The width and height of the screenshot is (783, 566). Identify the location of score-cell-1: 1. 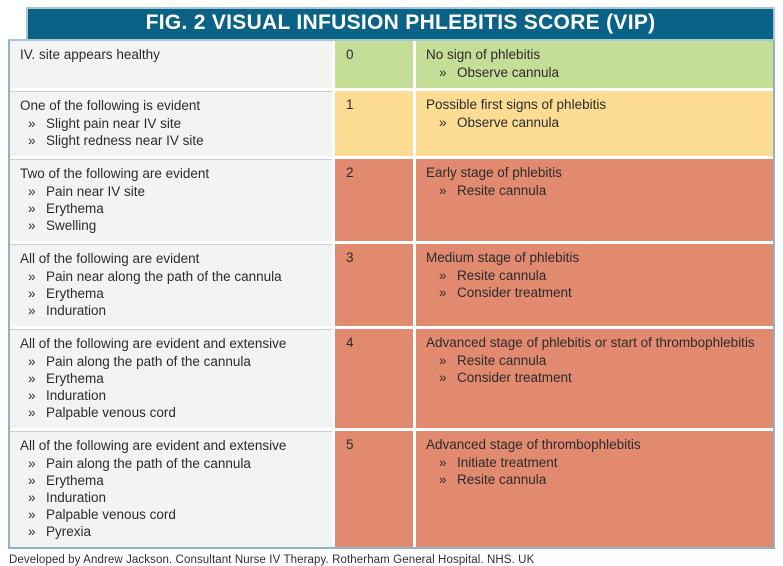
(374, 123).